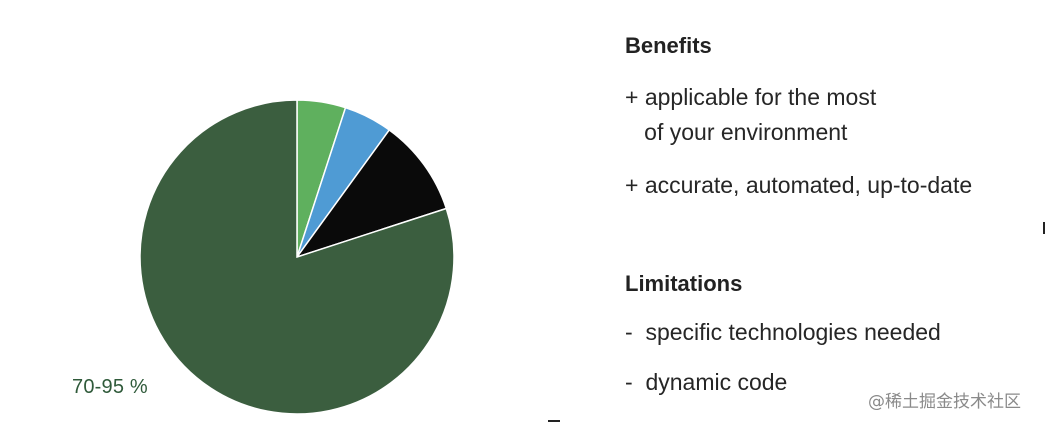  Describe the element at coordinates (110, 387) in the screenshot. I see `pie-slice-label: 70-95 %` at that location.